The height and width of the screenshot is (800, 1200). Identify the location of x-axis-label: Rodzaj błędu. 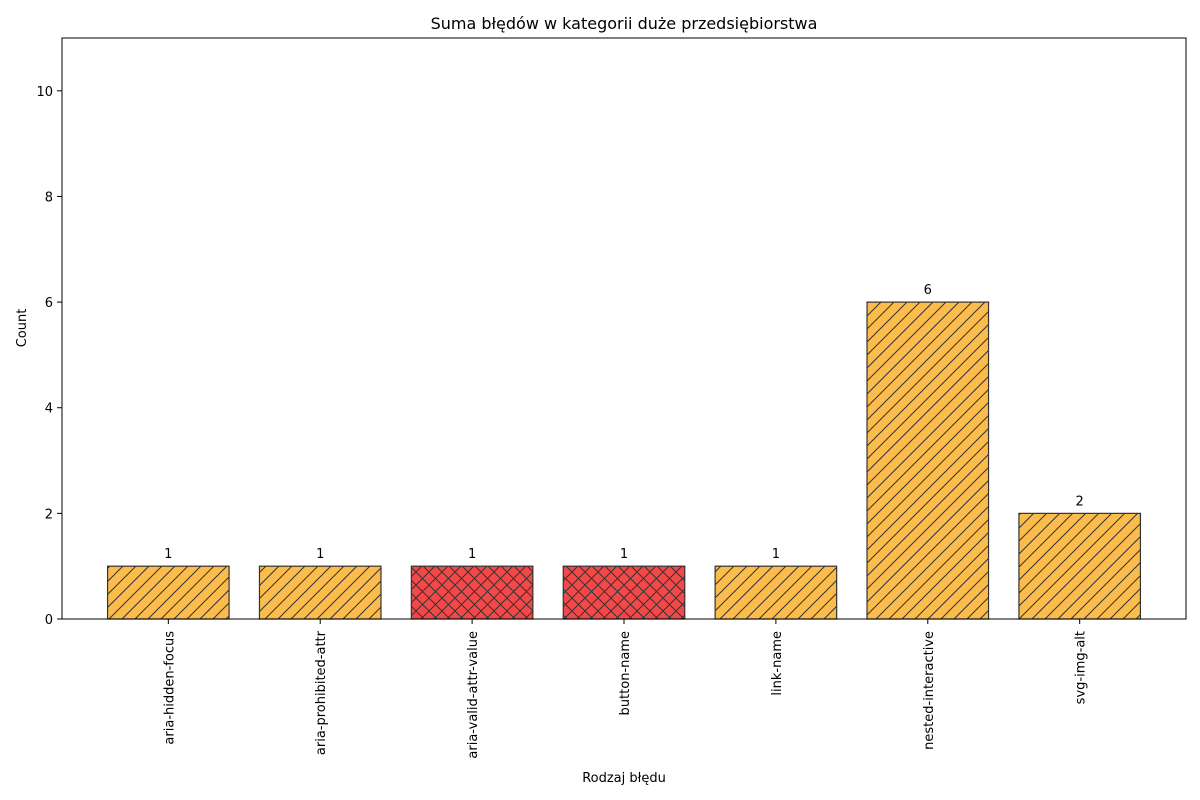
(624, 778).